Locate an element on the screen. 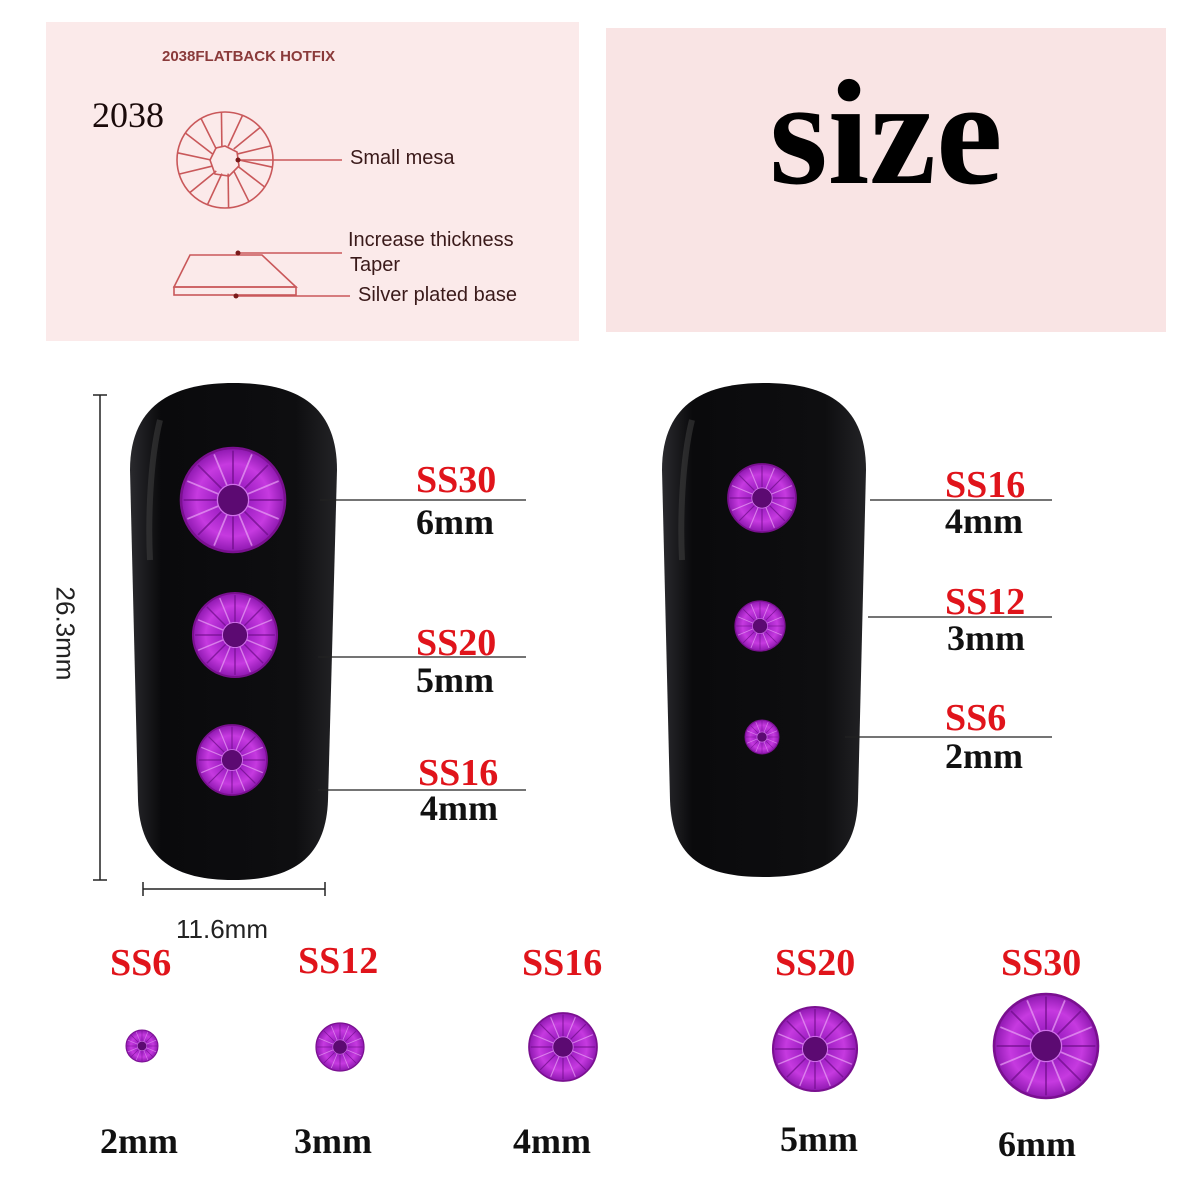 Image resolution: width=1188 pixels, height=1188 pixels. dimension-lines is located at coordinates (209, 645).